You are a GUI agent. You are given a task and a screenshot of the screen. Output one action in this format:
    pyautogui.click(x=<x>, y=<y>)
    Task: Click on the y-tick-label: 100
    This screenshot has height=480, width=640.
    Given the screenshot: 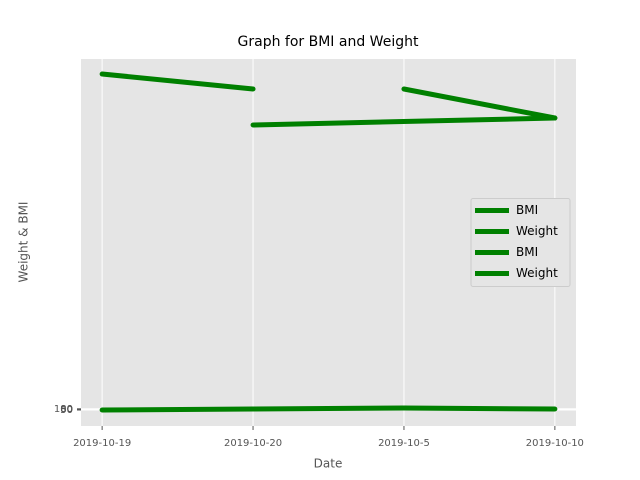 What is the action you would take?
    pyautogui.click(x=63, y=409)
    